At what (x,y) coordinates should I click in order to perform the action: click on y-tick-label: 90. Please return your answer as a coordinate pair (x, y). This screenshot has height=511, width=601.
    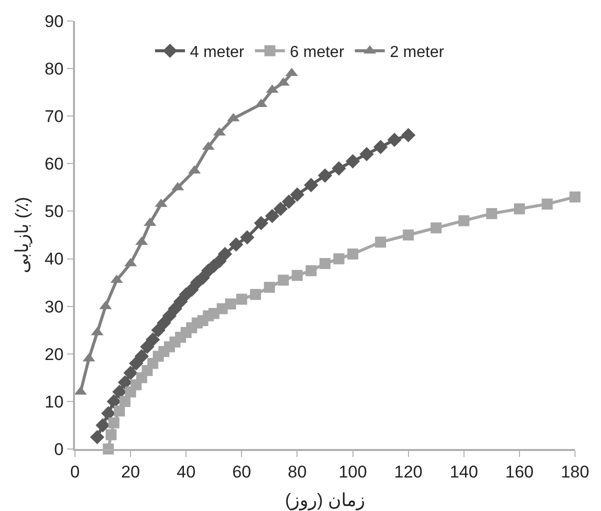
    Looking at the image, I should click on (54, 21).